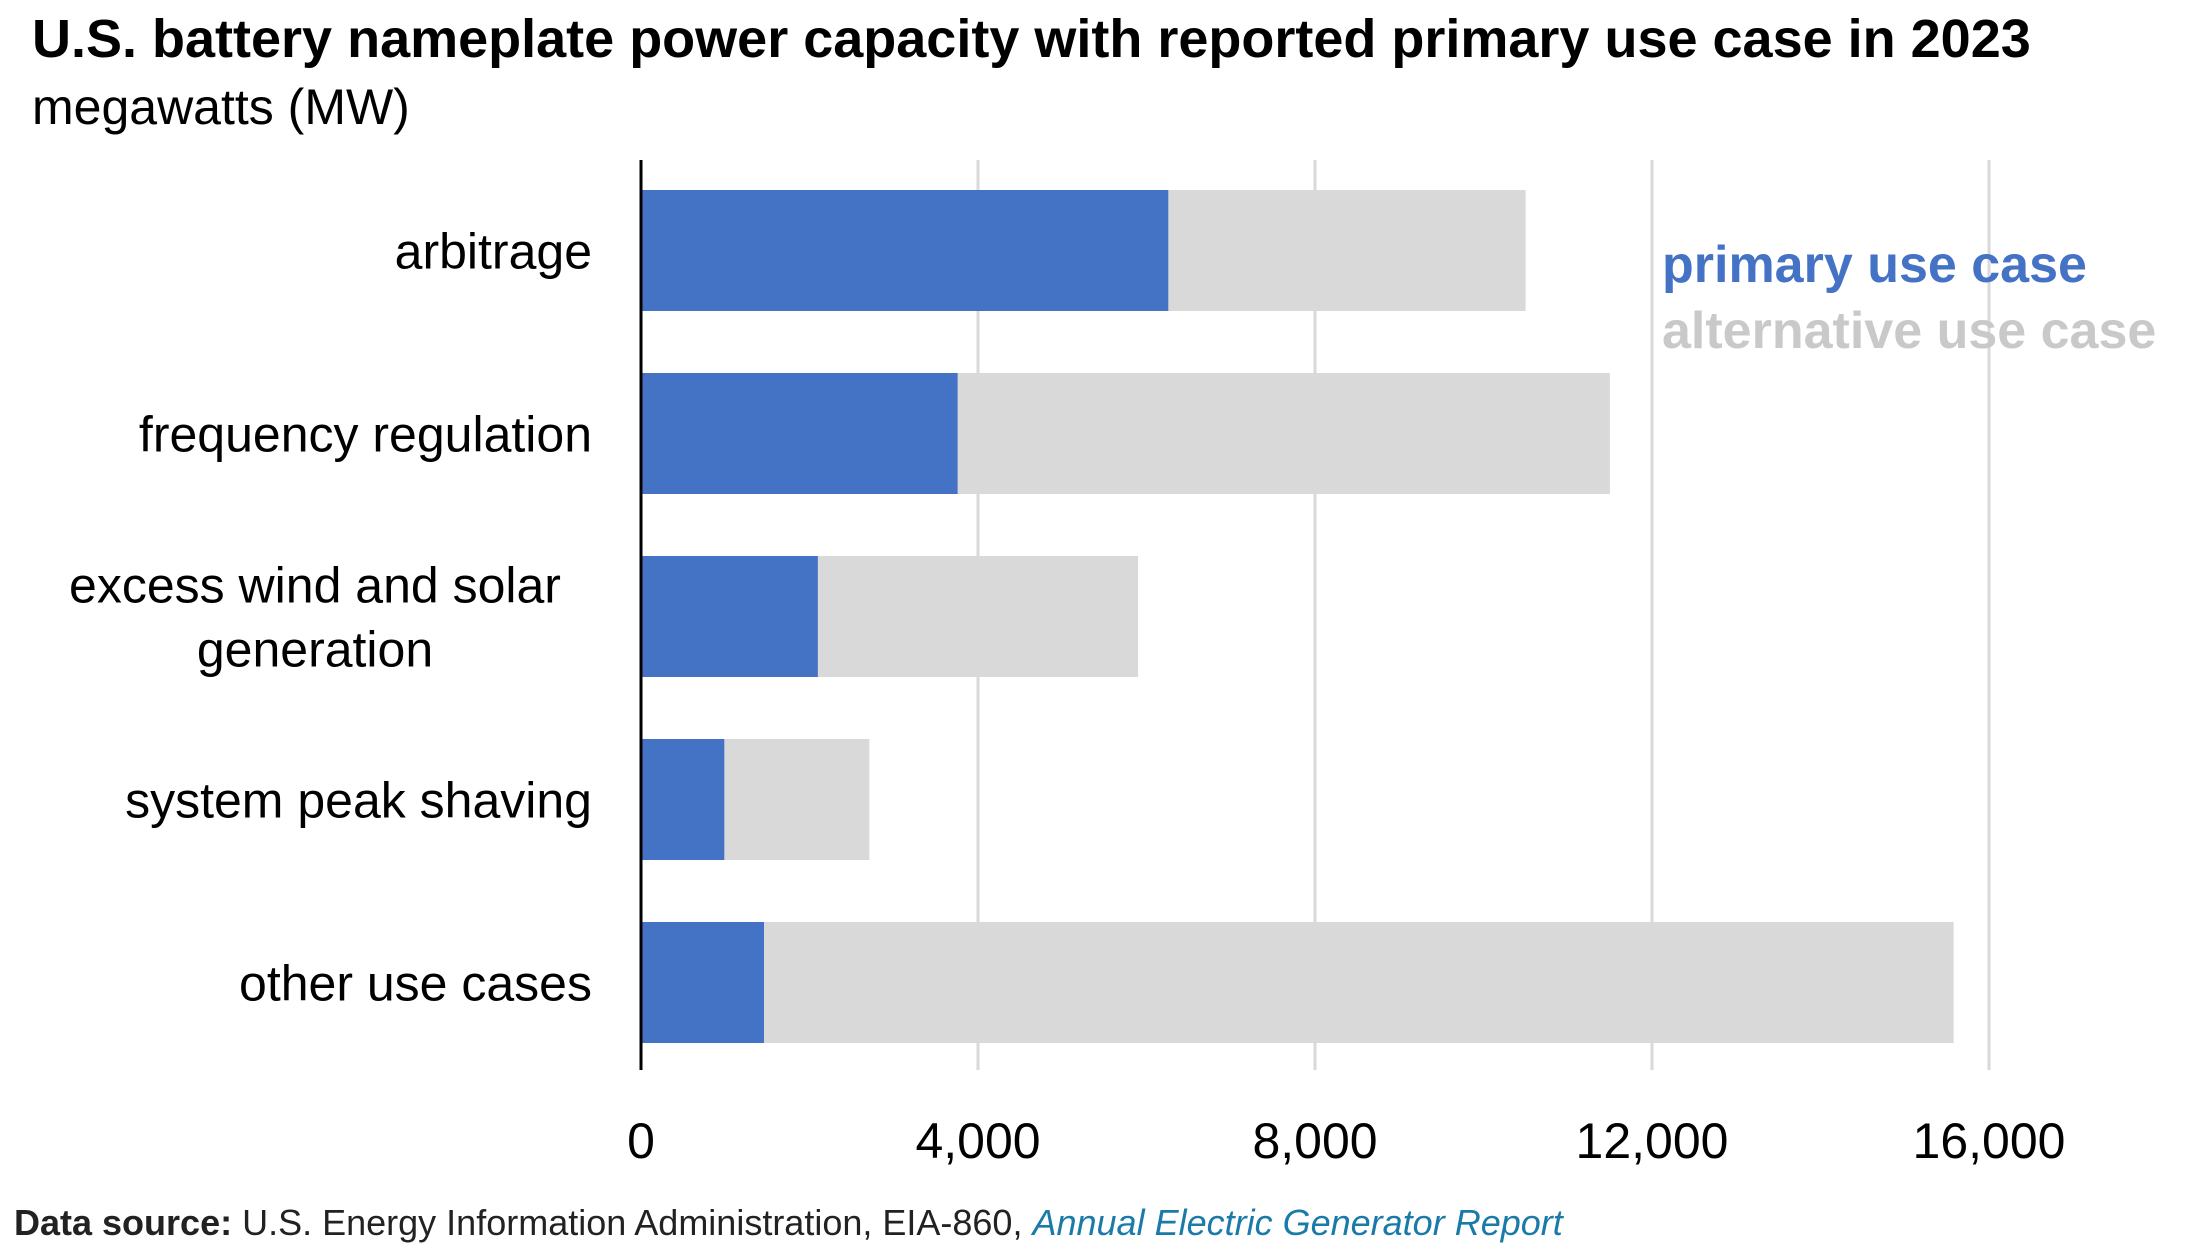 This screenshot has height=1255, width=2207. I want to click on source-link: Annual Electric Generator Report, so click(1297, 1222).